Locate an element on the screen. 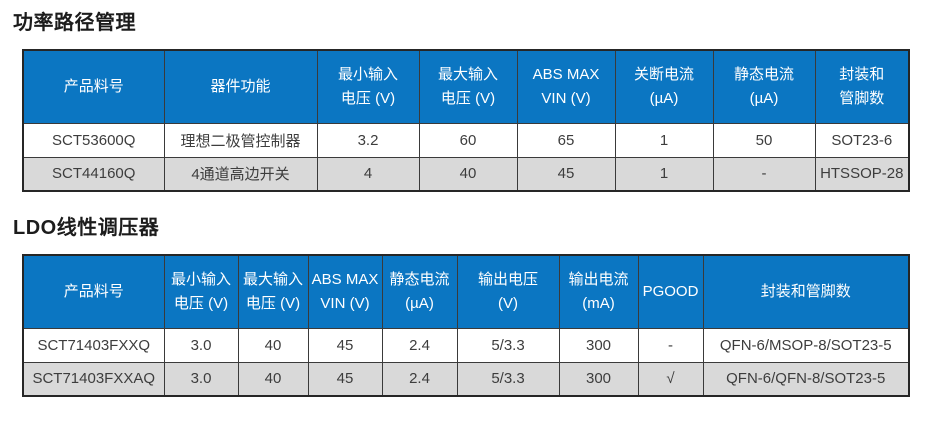  value-cell: 60 is located at coordinates (468, 140).